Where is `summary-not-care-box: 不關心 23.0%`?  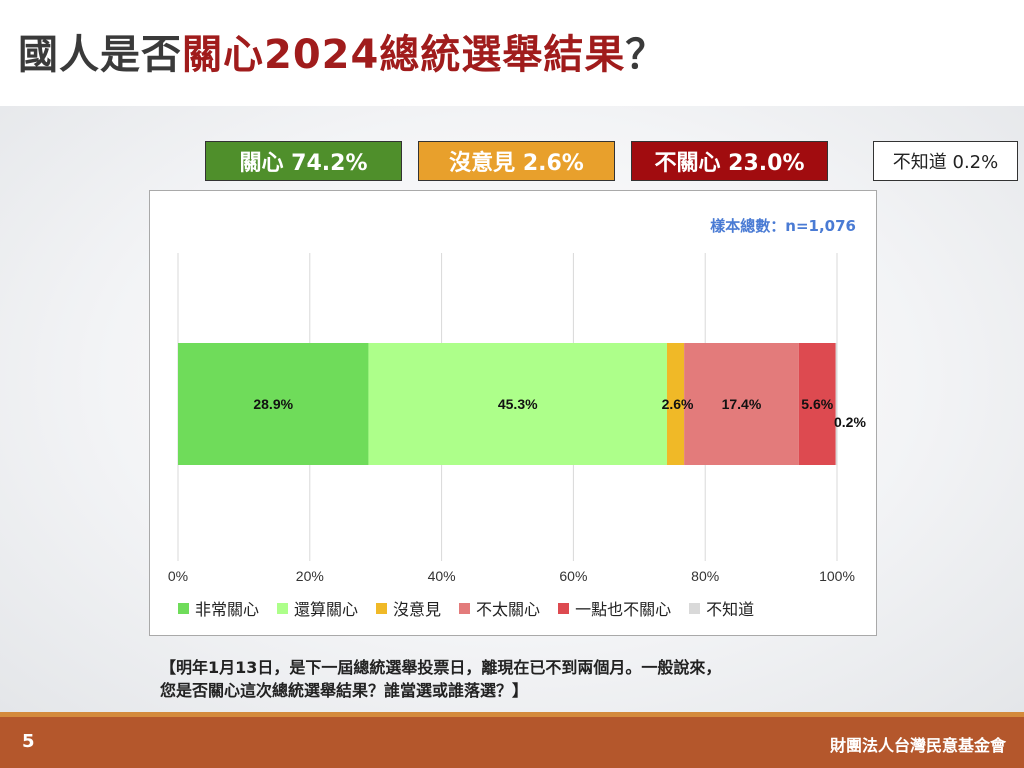 summary-not-care-box: 不關心 23.0% is located at coordinates (729, 161).